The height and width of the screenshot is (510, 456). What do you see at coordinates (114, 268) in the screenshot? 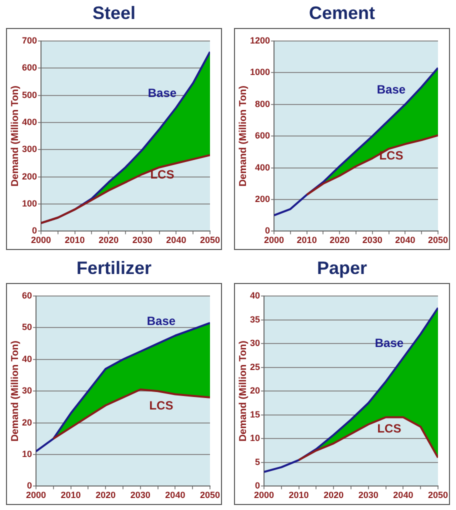
I see `chart-title: Fertilizer` at bounding box center [114, 268].